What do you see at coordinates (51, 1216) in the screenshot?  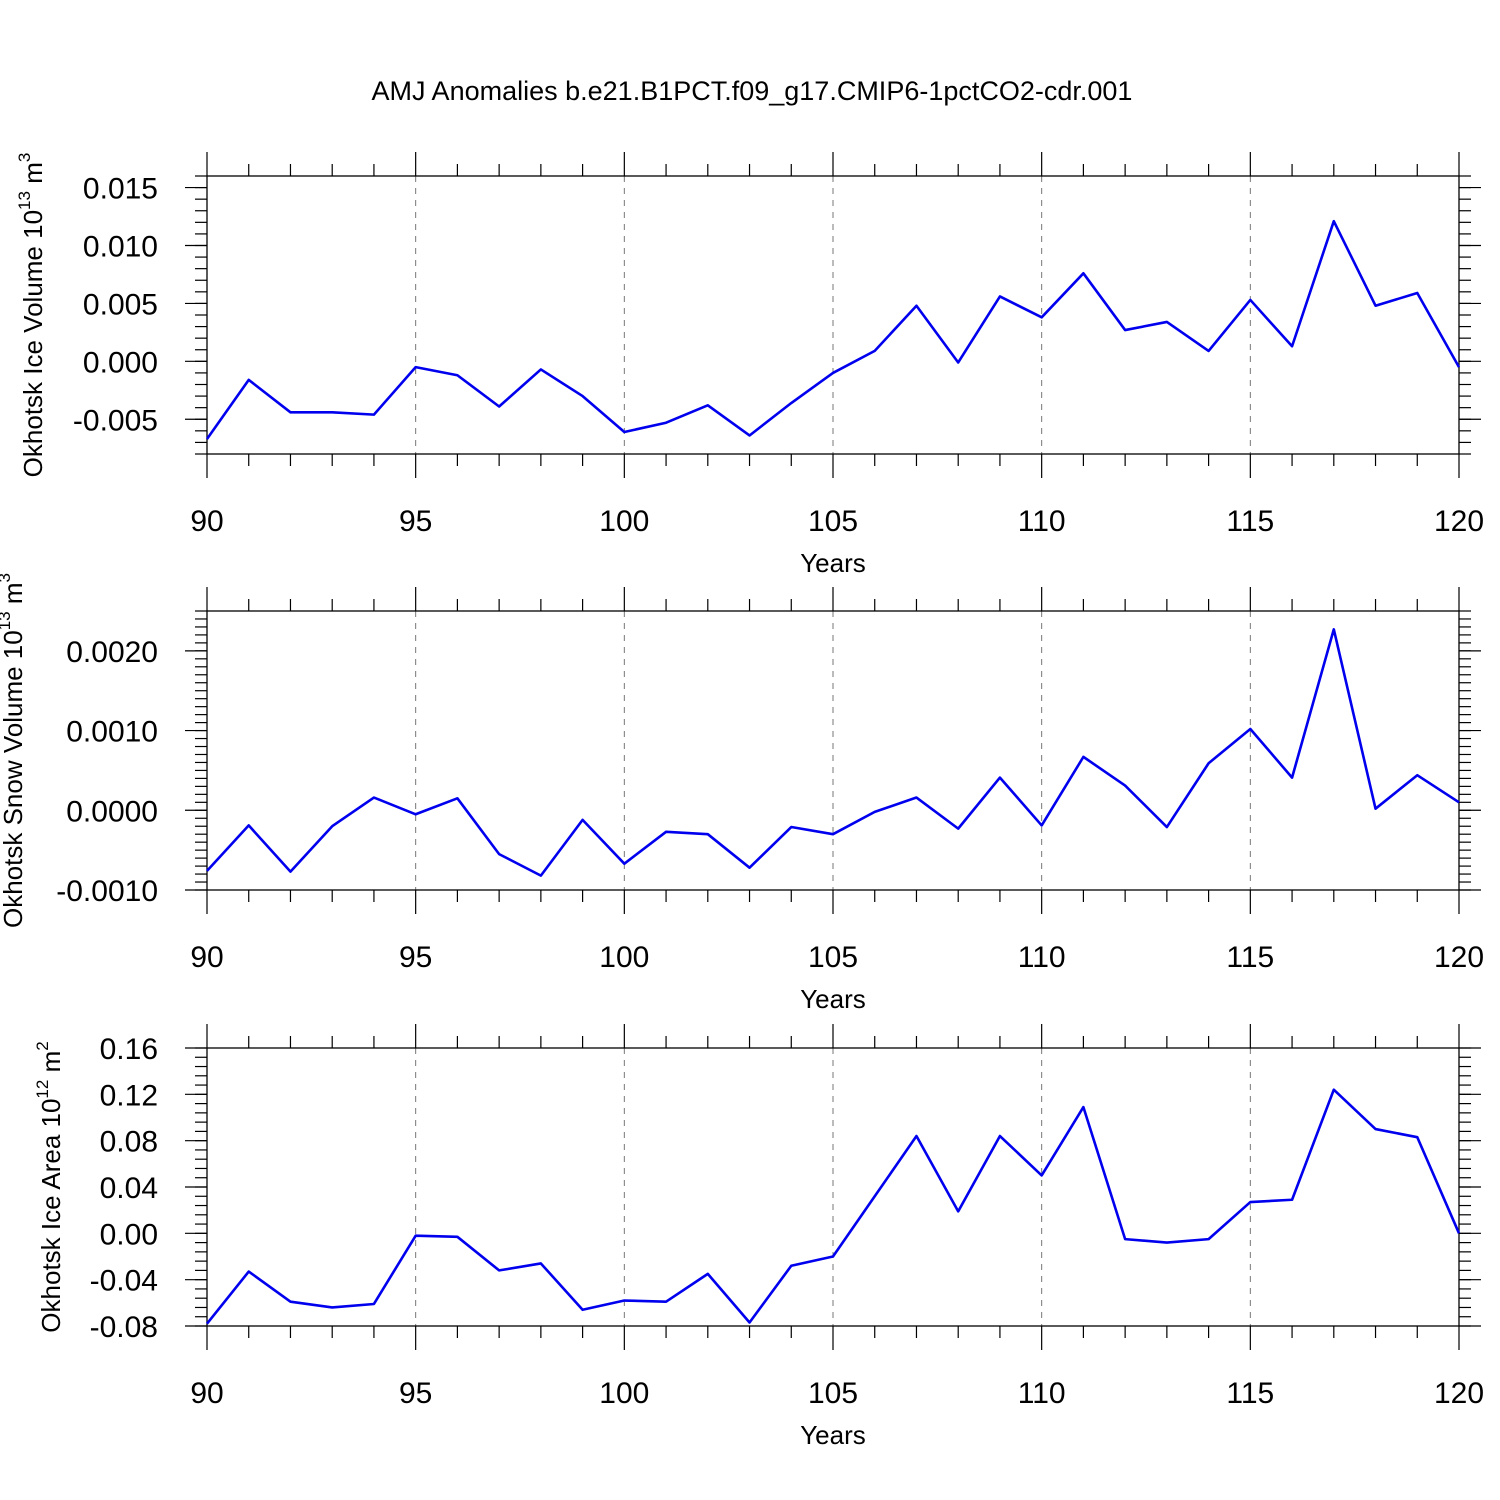 I see `y-axis-title-part: Okhotsk Ice Area 10` at bounding box center [51, 1216].